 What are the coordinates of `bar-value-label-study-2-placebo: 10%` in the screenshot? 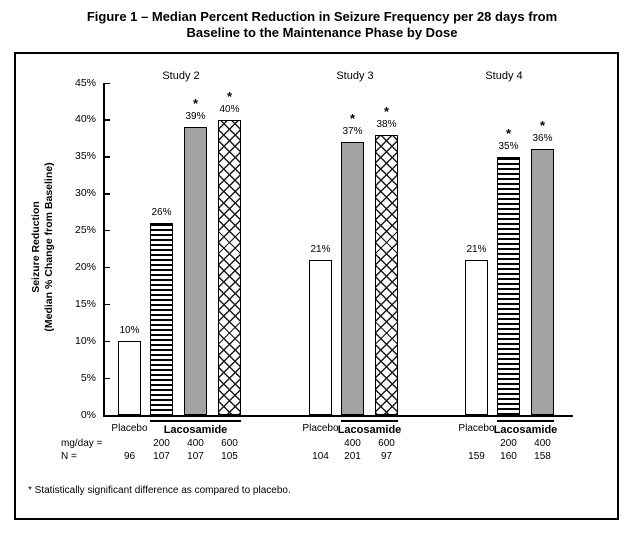 It's located at (129, 331).